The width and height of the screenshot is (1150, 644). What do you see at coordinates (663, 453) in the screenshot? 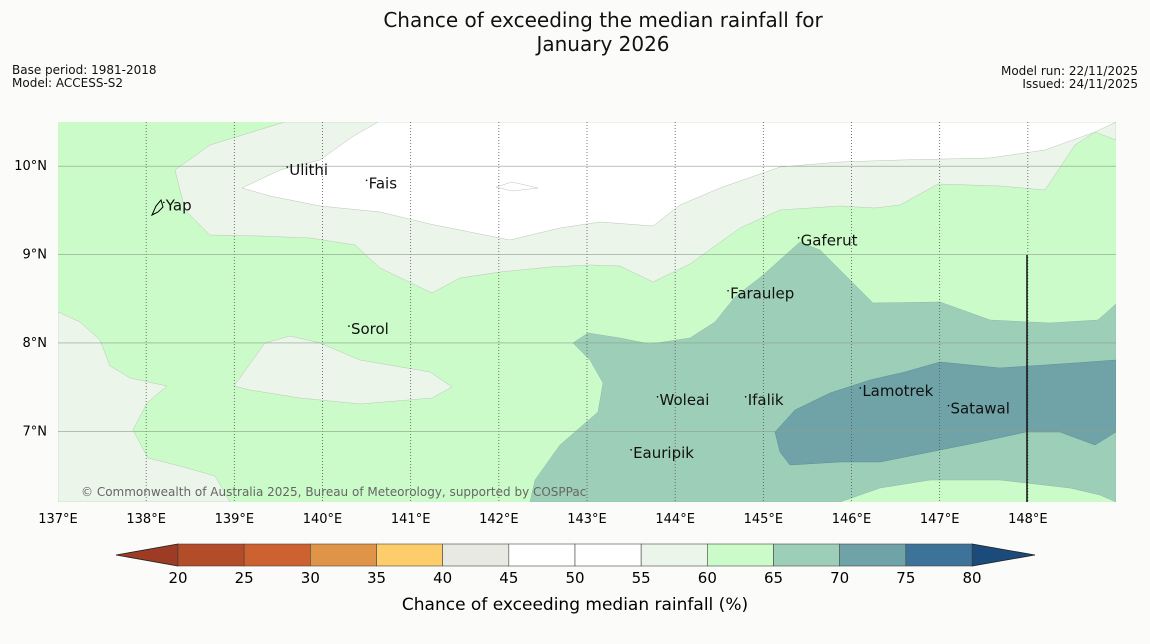
I see `place-label: Eauripik` at bounding box center [663, 453].